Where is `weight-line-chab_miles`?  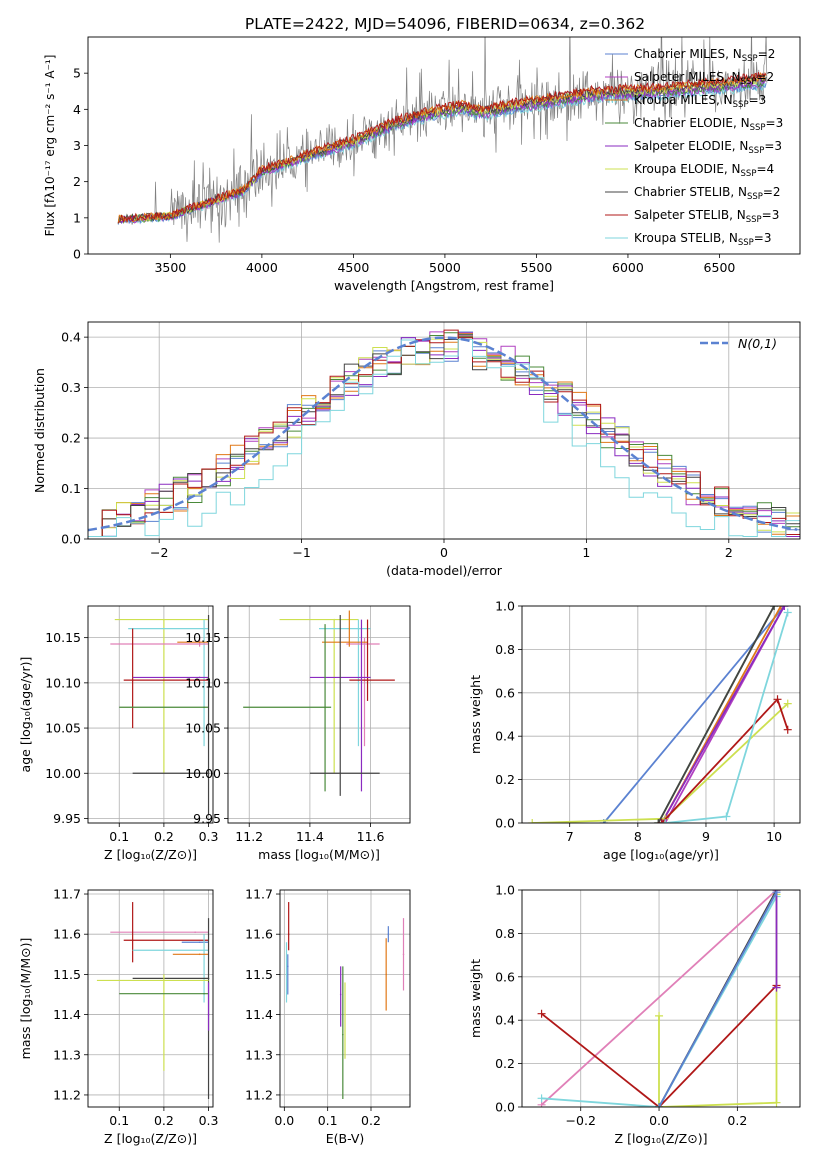
weight-line-chab_miles is located at coordinates (718, 999).